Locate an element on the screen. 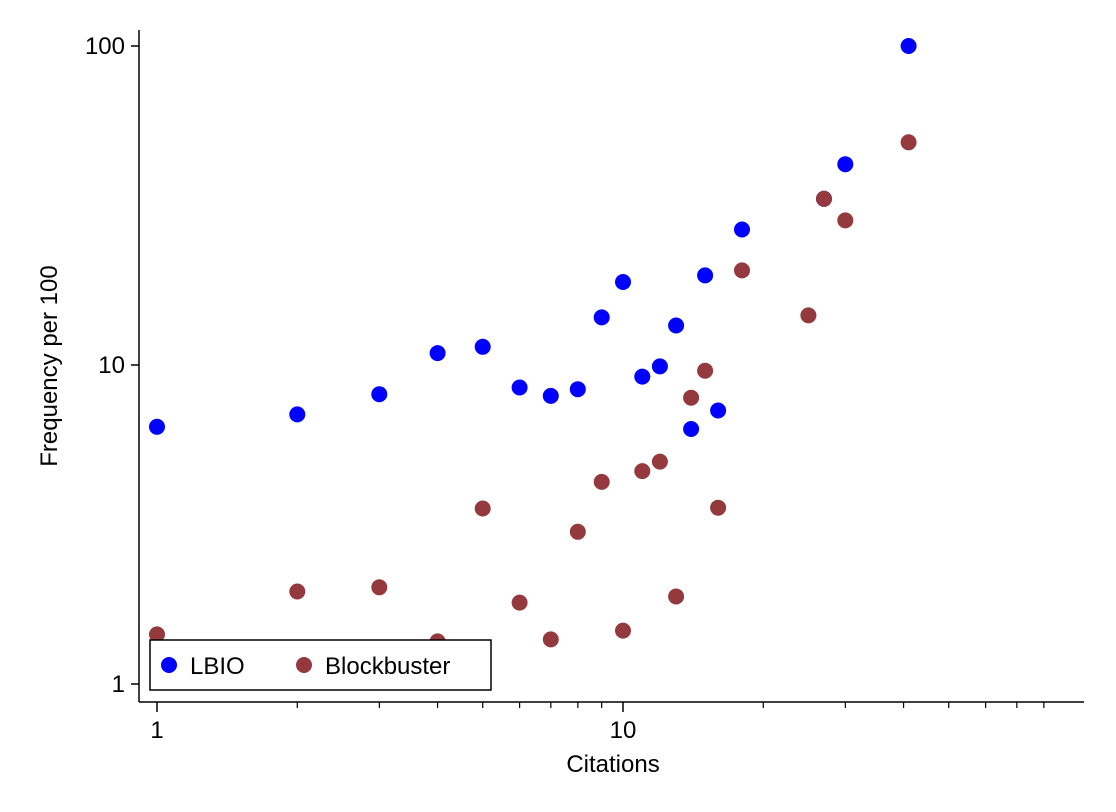 This screenshot has width=1116, height=812. legend: LBIO Blockbuster is located at coordinates (320, 665).